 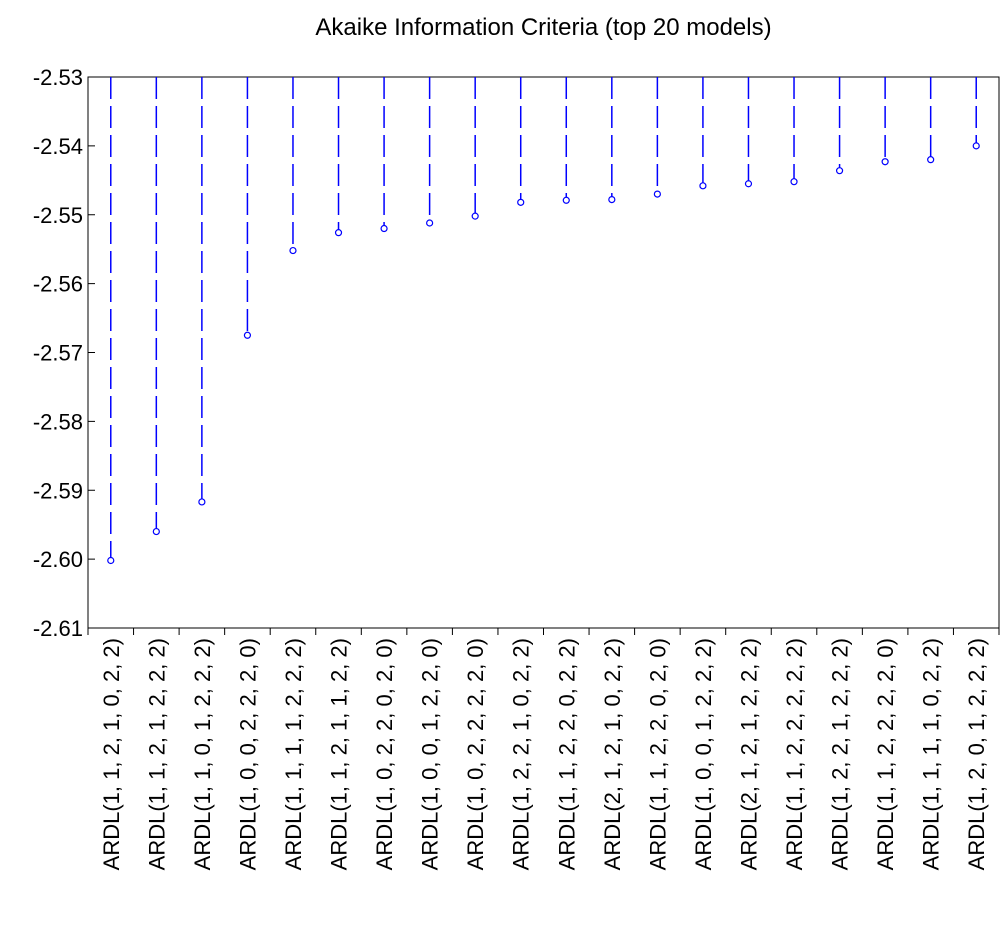 What do you see at coordinates (976, 754) in the screenshot?
I see `x-tick-label: ARDL(1, 2, 0, 1, 2, 2, 2)` at bounding box center [976, 754].